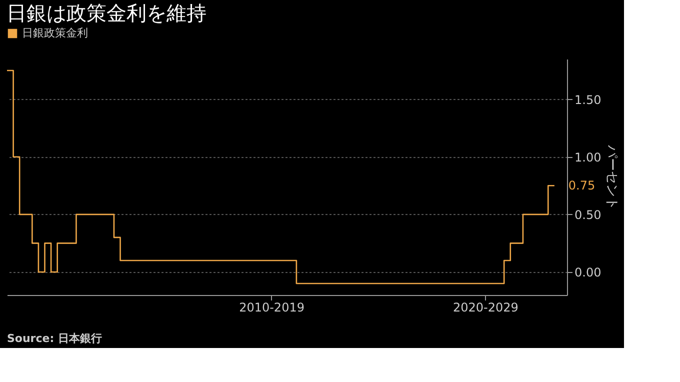  What do you see at coordinates (54, 338) in the screenshot?
I see `source-note: Source: 日本銀行` at bounding box center [54, 338].